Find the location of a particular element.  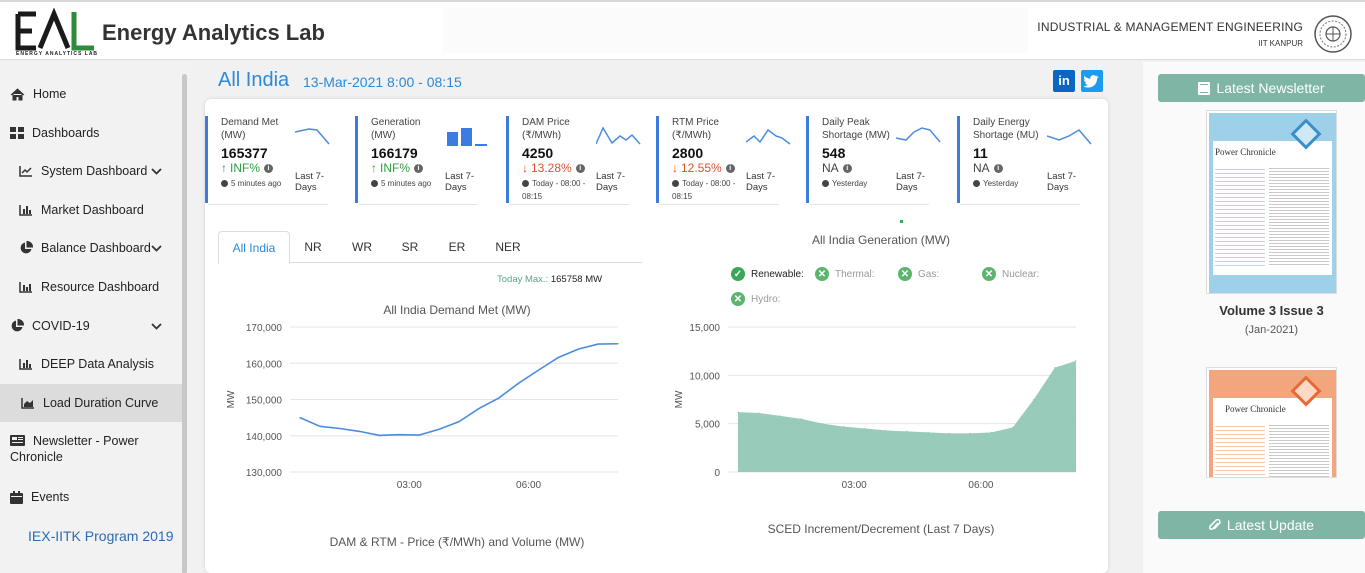

sidebar-item-home: Home is located at coordinates (91, 94).